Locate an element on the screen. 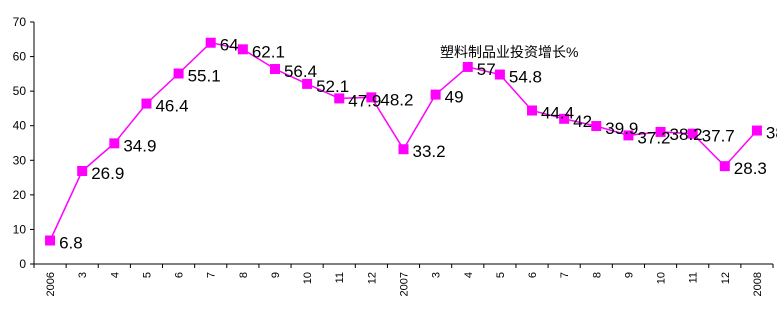  data-label: 54.8 is located at coordinates (525, 77).